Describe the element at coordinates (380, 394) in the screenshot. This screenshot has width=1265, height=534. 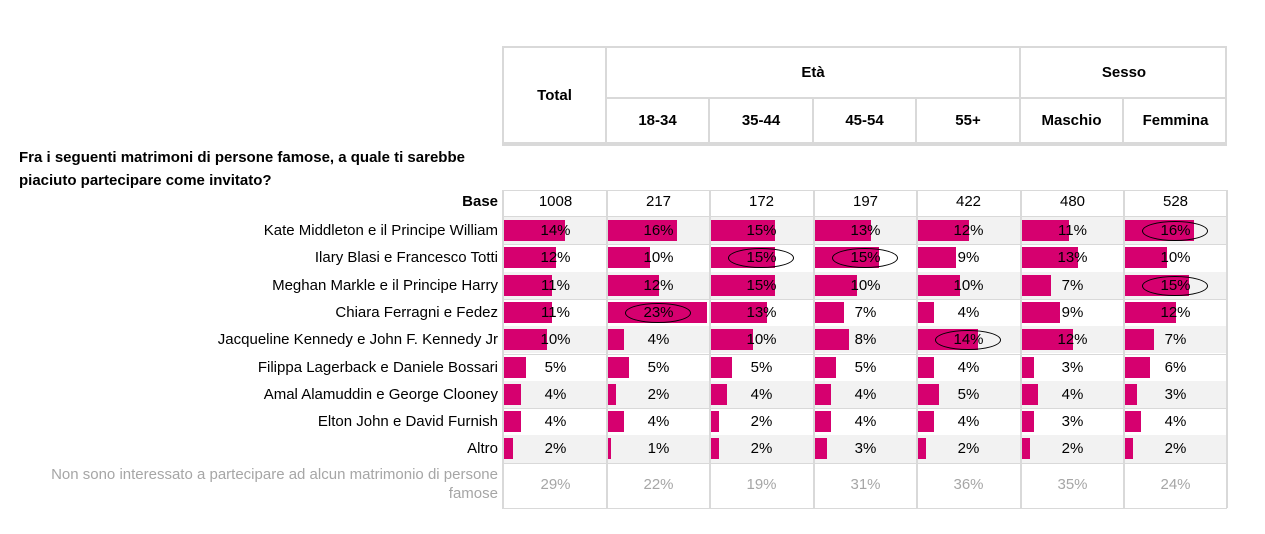
I see `row-label: Amal Alamuddin e George Clooney` at that location.